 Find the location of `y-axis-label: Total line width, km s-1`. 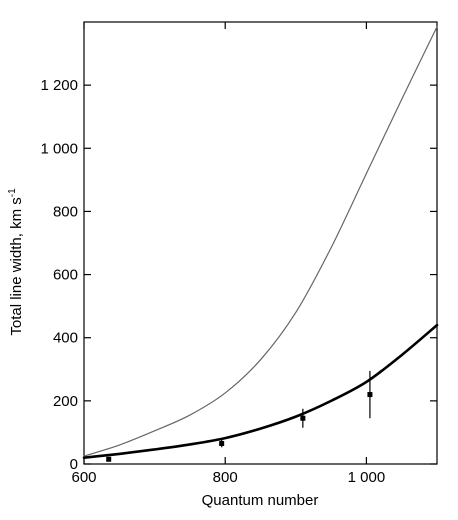

y-axis-label: Total line width, km s-1 is located at coordinates (16, 262).